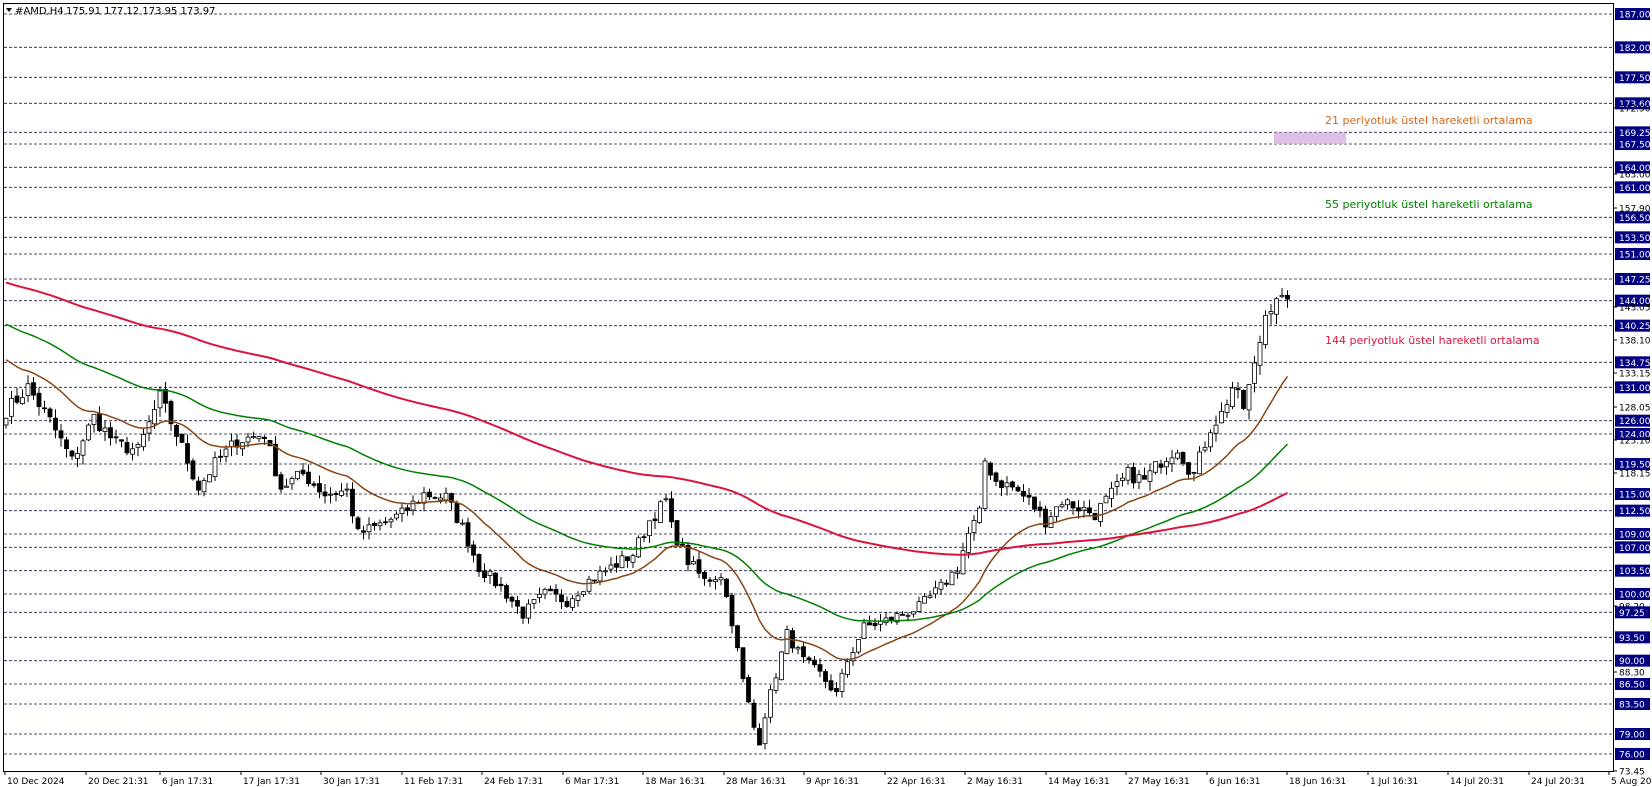  Describe the element at coordinates (9, 10) in the screenshot. I see `dropdown-triangle-icon` at that location.